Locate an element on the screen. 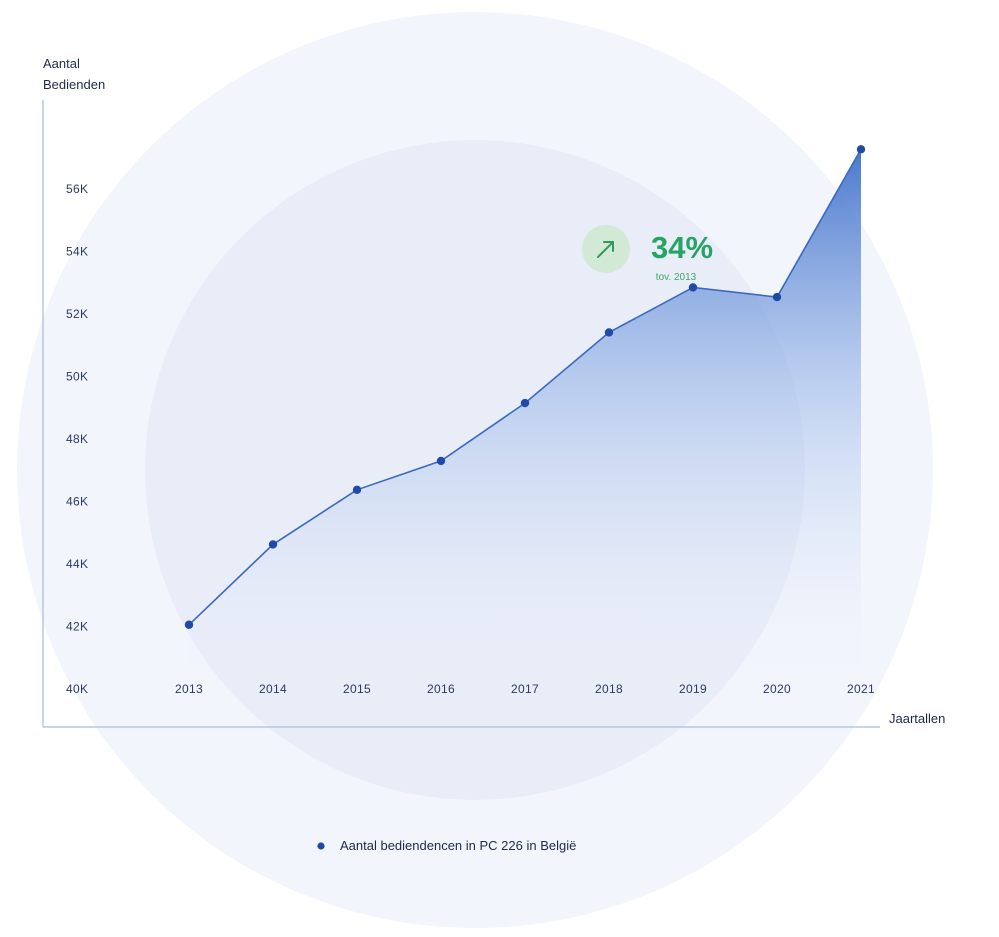  arrow-up-right-icon is located at coordinates (605, 249).